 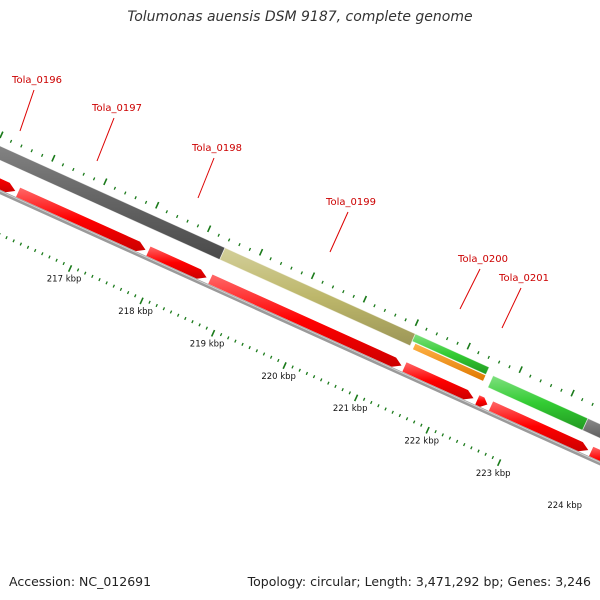 I want to click on gene-label: Tola_0200, so click(x=482, y=259).